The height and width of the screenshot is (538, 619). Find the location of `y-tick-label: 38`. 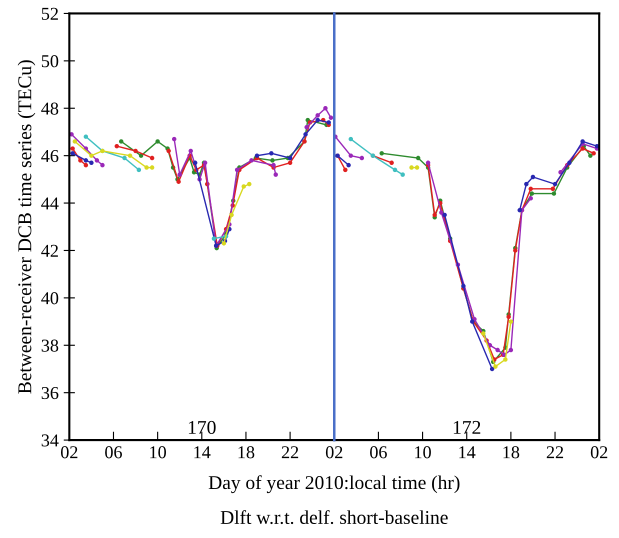

y-tick-label: 38 is located at coordinates (50, 346).